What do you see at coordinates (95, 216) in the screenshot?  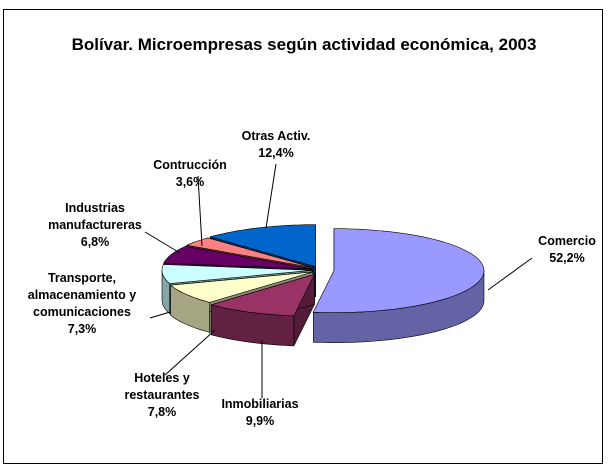 I see `category-label: Industrias manufactureras` at bounding box center [95, 216].